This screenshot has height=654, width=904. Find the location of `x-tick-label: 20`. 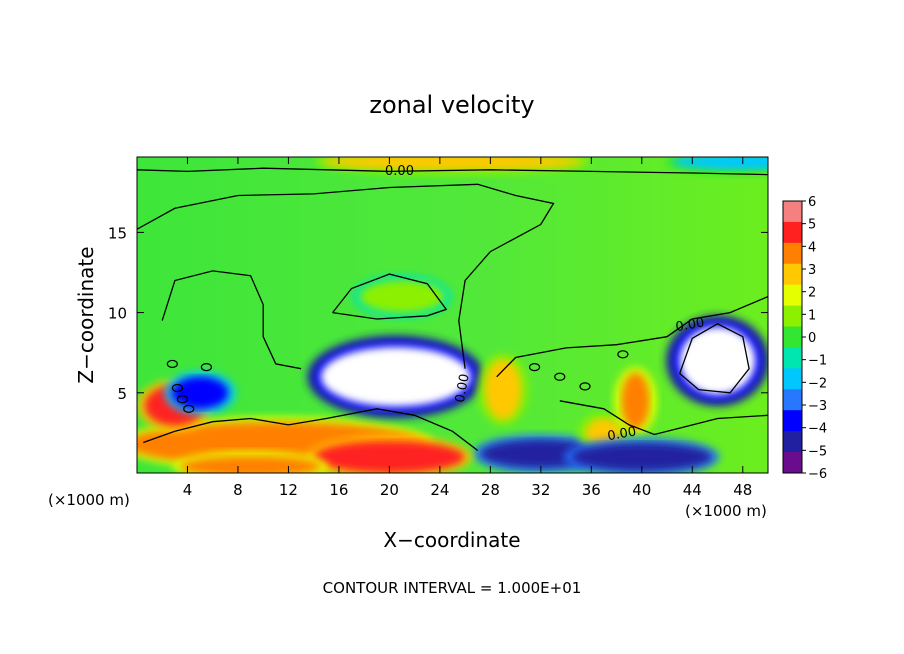

x-tick-label: 20 is located at coordinates (389, 490).